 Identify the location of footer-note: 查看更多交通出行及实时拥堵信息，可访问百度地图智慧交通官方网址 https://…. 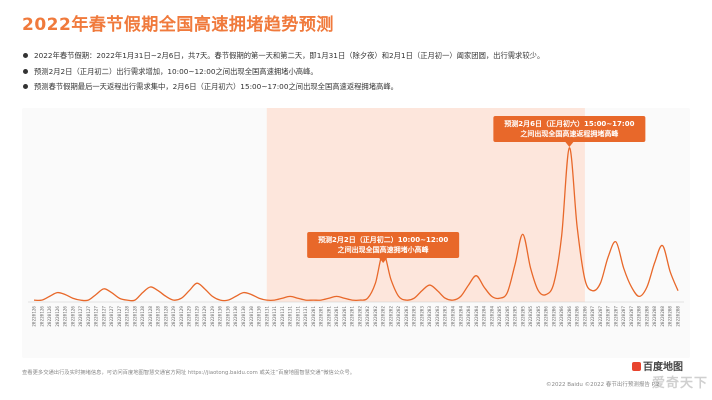
(189, 373).